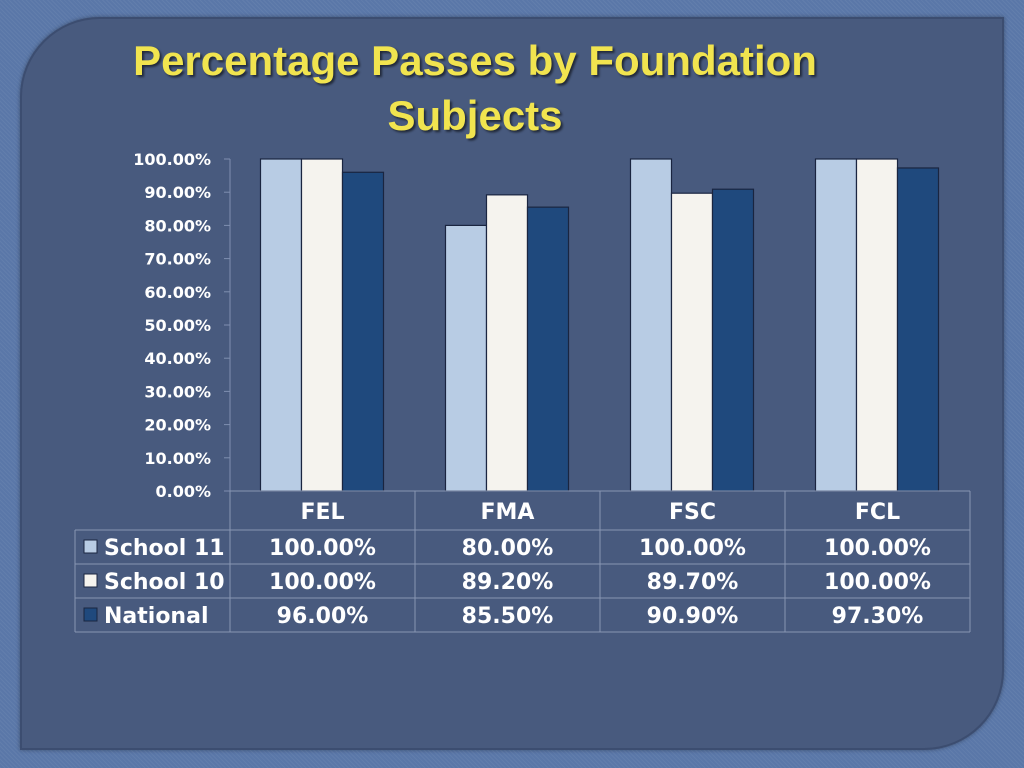 This screenshot has height=768, width=1024. I want to click on y-tick-label: 10.00%, so click(177, 458).